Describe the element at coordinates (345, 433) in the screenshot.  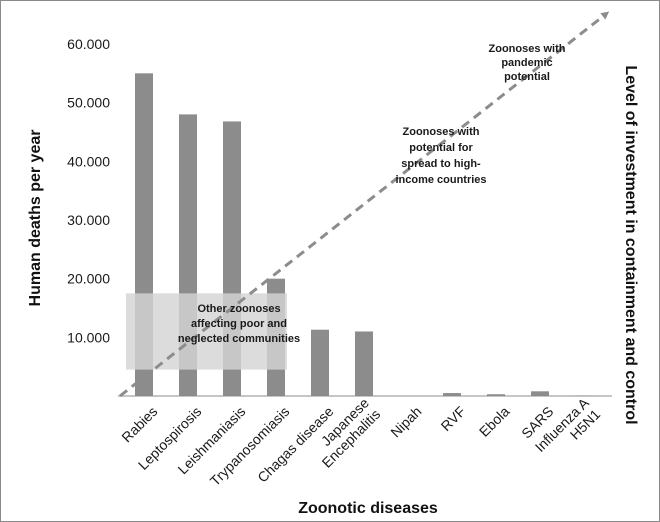
I see `x-tick-label: JapaneseEncephalitis` at that location.